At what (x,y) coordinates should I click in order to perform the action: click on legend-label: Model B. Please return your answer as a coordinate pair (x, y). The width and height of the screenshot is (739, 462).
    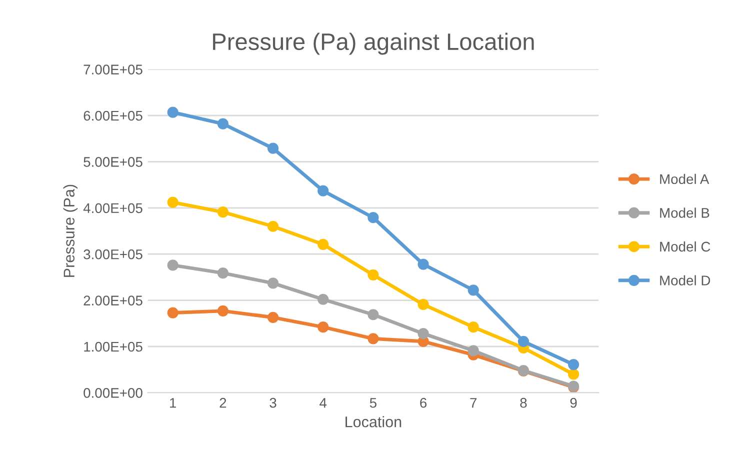
    Looking at the image, I should click on (685, 213).